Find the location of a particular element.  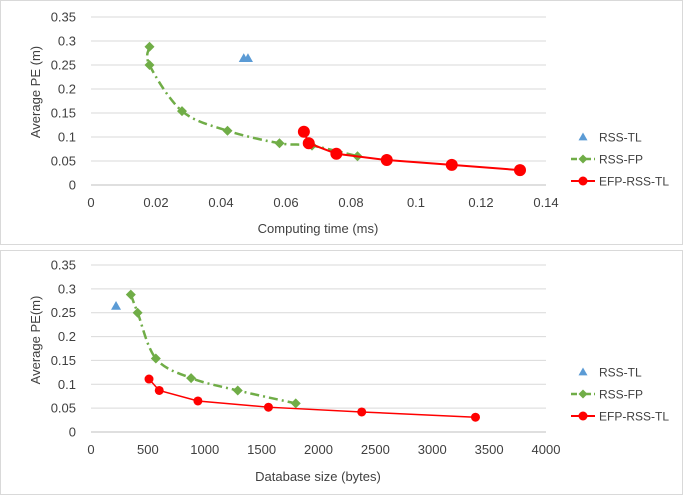

x-tick-label: 0.04 is located at coordinates (220, 202).